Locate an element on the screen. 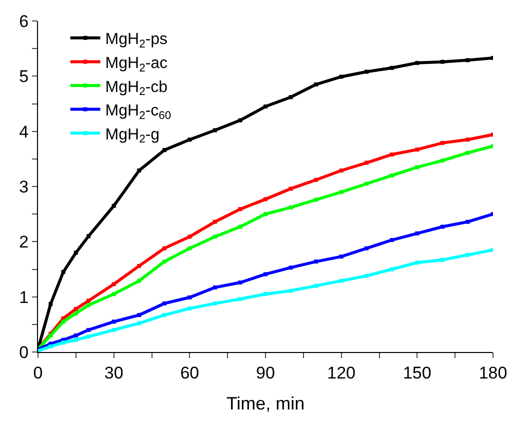 The height and width of the screenshot is (422, 519). x-tick-label: 60 is located at coordinates (190, 372).